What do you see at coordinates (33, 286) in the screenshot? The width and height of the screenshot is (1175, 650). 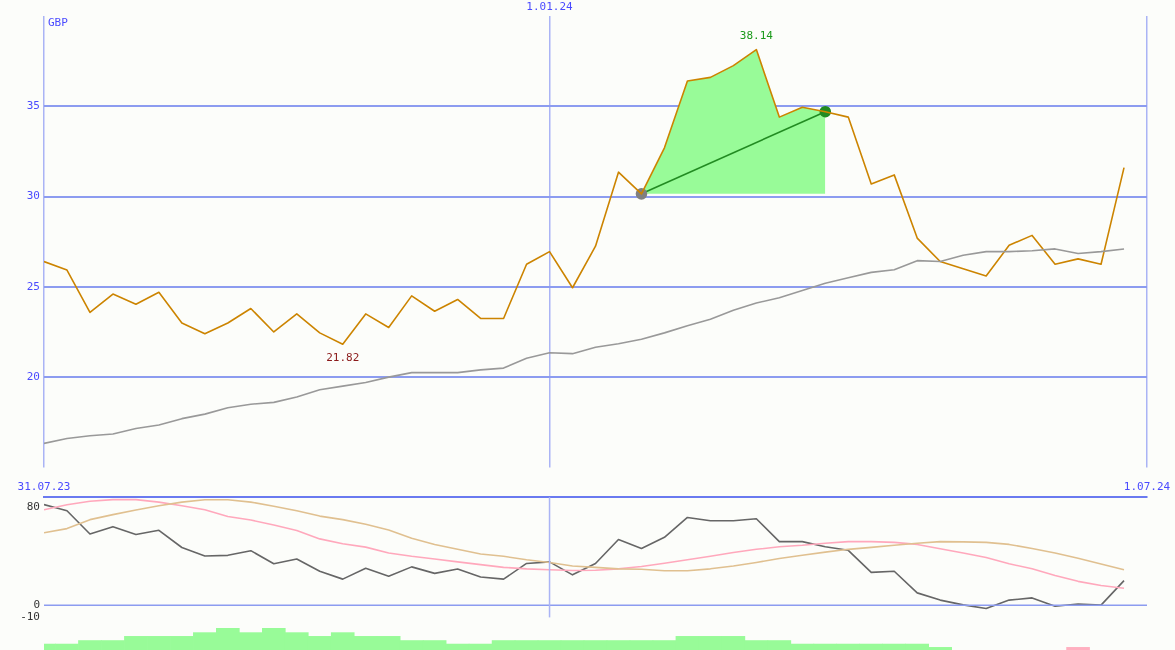 I see `y-tick-label: 25` at bounding box center [33, 286].